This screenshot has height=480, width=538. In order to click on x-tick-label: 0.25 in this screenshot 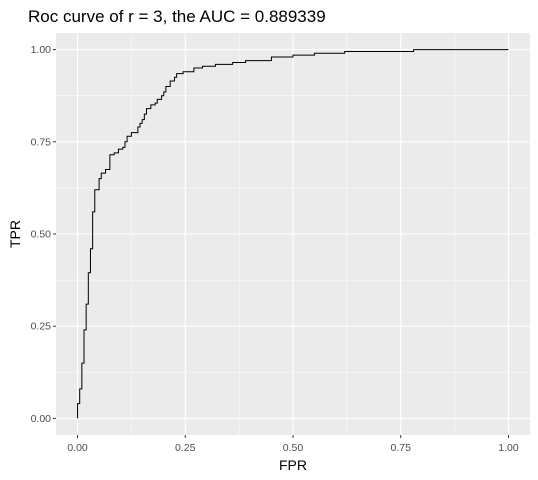, I will do `click(185, 448)`.